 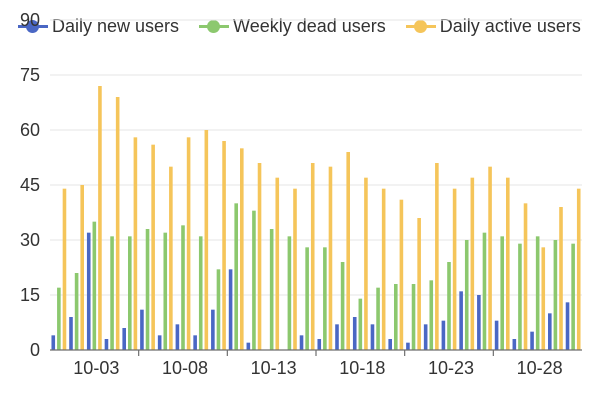 What do you see at coordinates (30, 75) in the screenshot?
I see `y-tick-label: 75` at bounding box center [30, 75].